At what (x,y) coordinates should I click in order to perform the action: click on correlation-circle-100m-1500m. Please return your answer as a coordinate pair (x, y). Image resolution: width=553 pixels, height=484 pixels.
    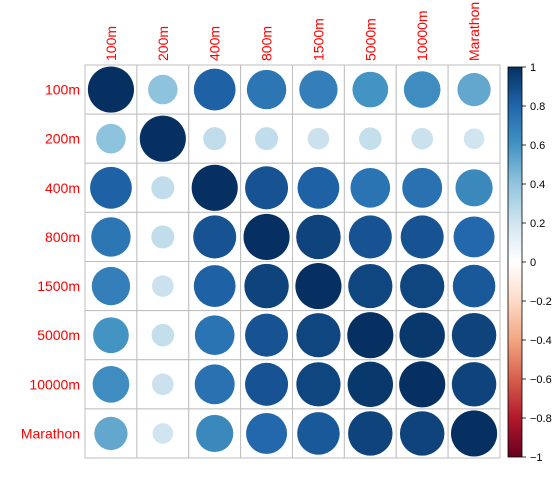
    Looking at the image, I should click on (318, 89).